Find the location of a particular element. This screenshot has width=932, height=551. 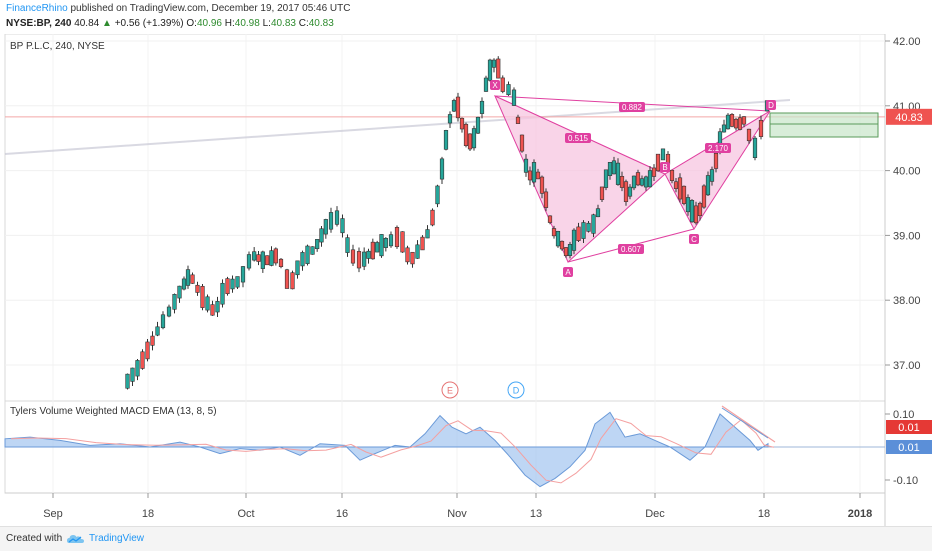

indicator-axis: 0.10 -0.10 is located at coordinates (901, 448).